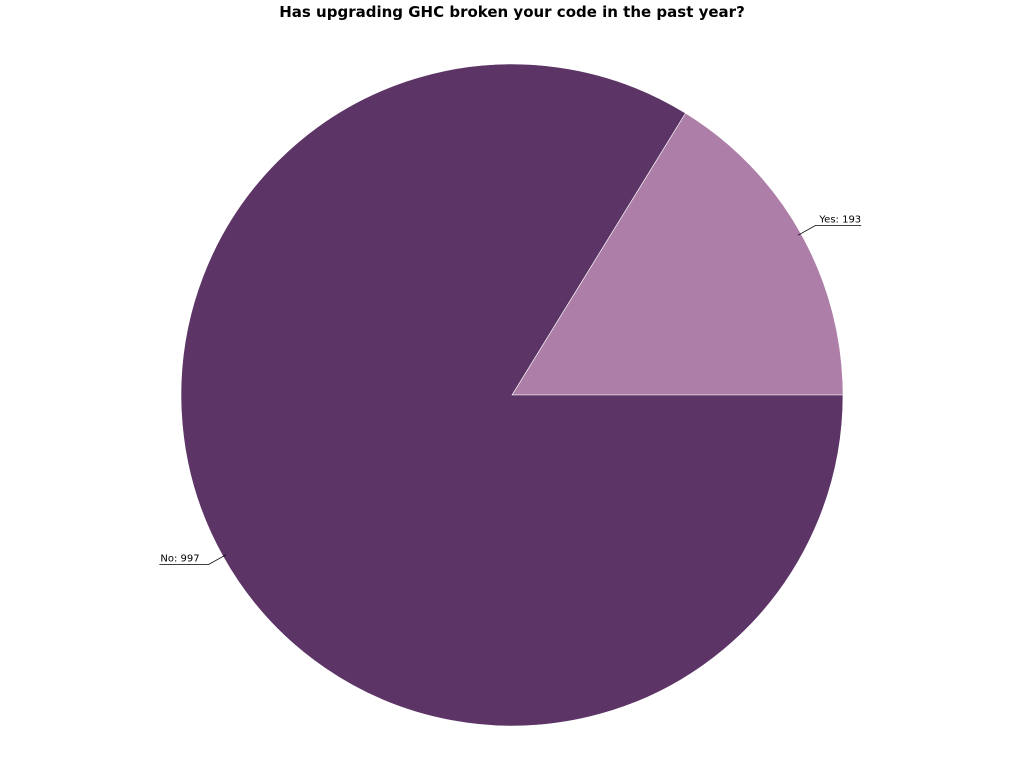  What do you see at coordinates (839, 219) in the screenshot?
I see `slice-label-yes: Yes: 193` at bounding box center [839, 219].